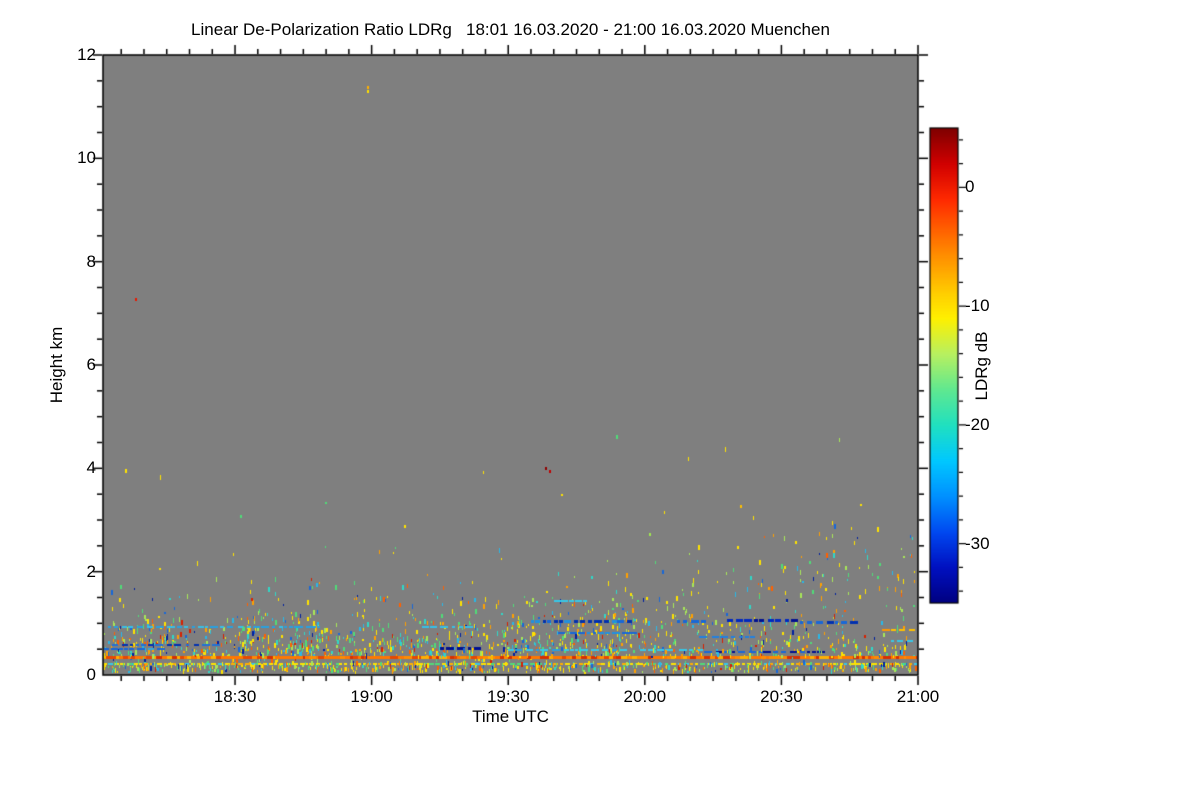 Image resolution: width=1200 pixels, height=800 pixels. I want to click on y-tick-label: 12, so click(86, 54).